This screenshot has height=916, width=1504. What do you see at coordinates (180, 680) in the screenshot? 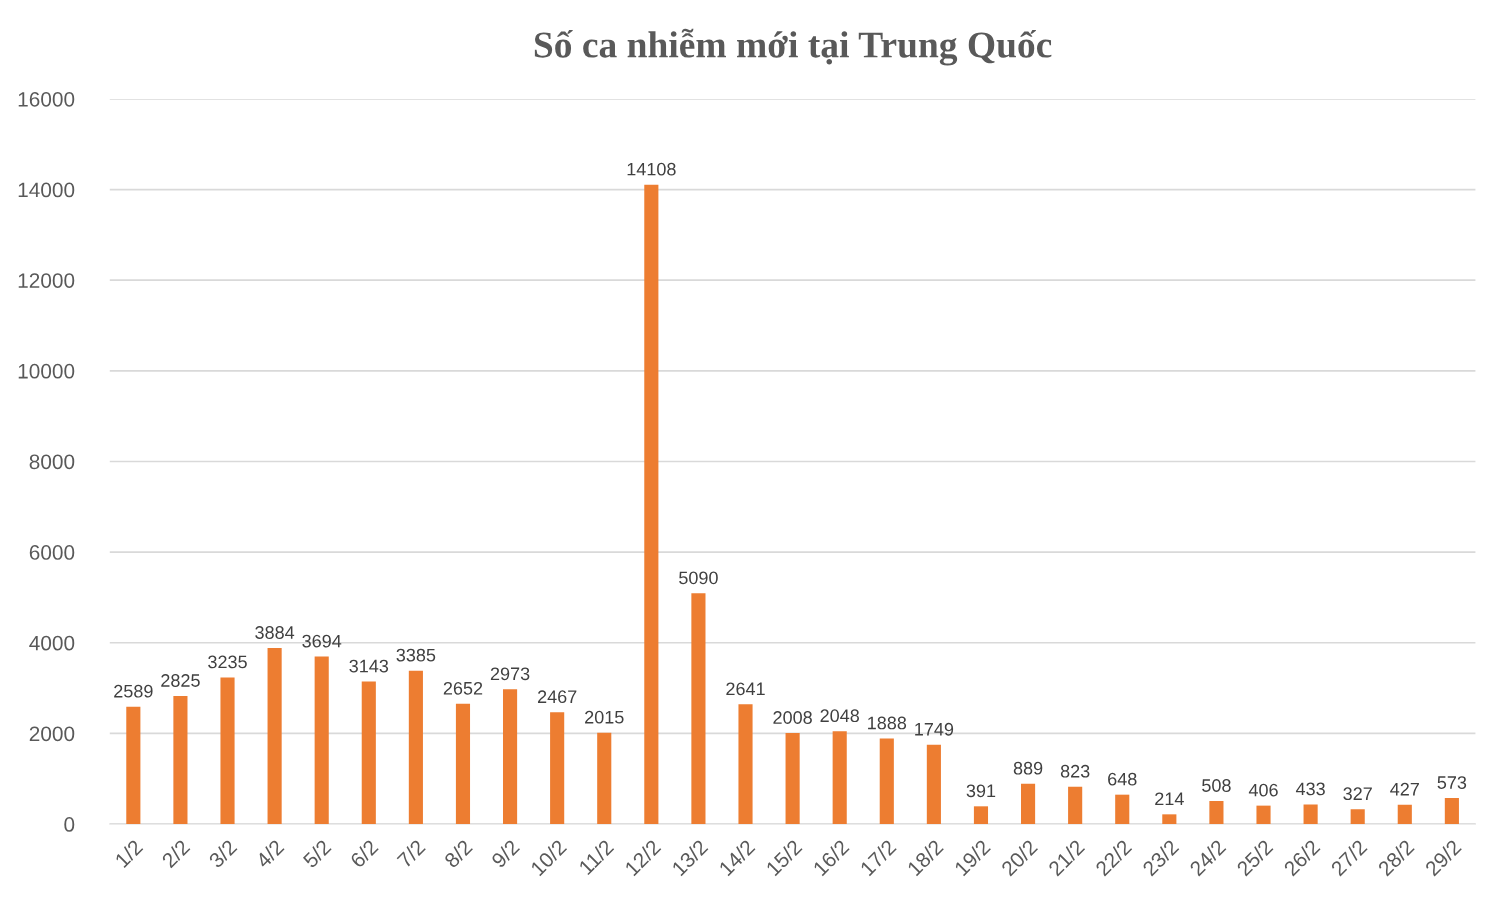
I see `data-label: 2825` at bounding box center [180, 680].